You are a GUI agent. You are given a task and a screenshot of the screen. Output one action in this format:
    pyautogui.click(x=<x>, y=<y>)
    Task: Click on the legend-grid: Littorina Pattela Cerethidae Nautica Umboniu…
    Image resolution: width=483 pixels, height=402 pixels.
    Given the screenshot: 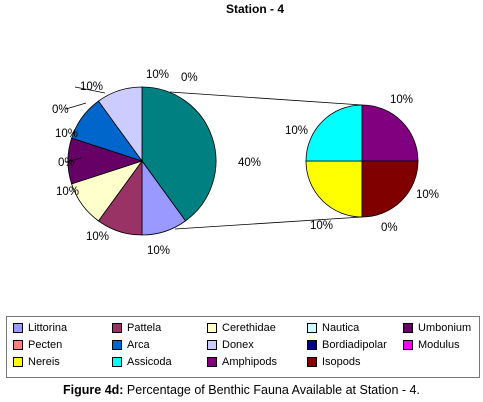 What is the action you would take?
    pyautogui.click(x=245, y=345)
    